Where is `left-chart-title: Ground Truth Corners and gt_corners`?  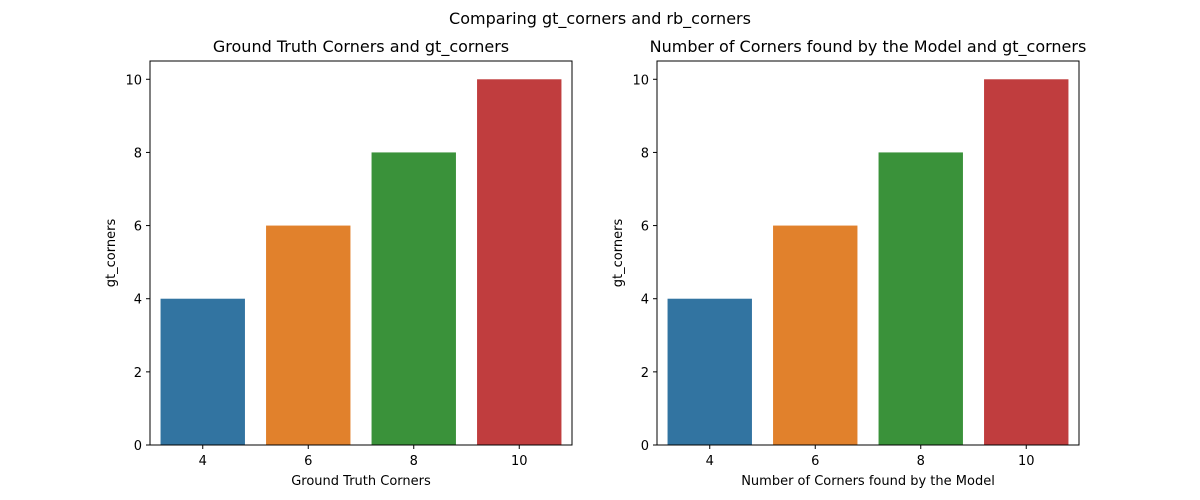 left-chart-title: Ground Truth Corners and gt_corners is located at coordinates (361, 47).